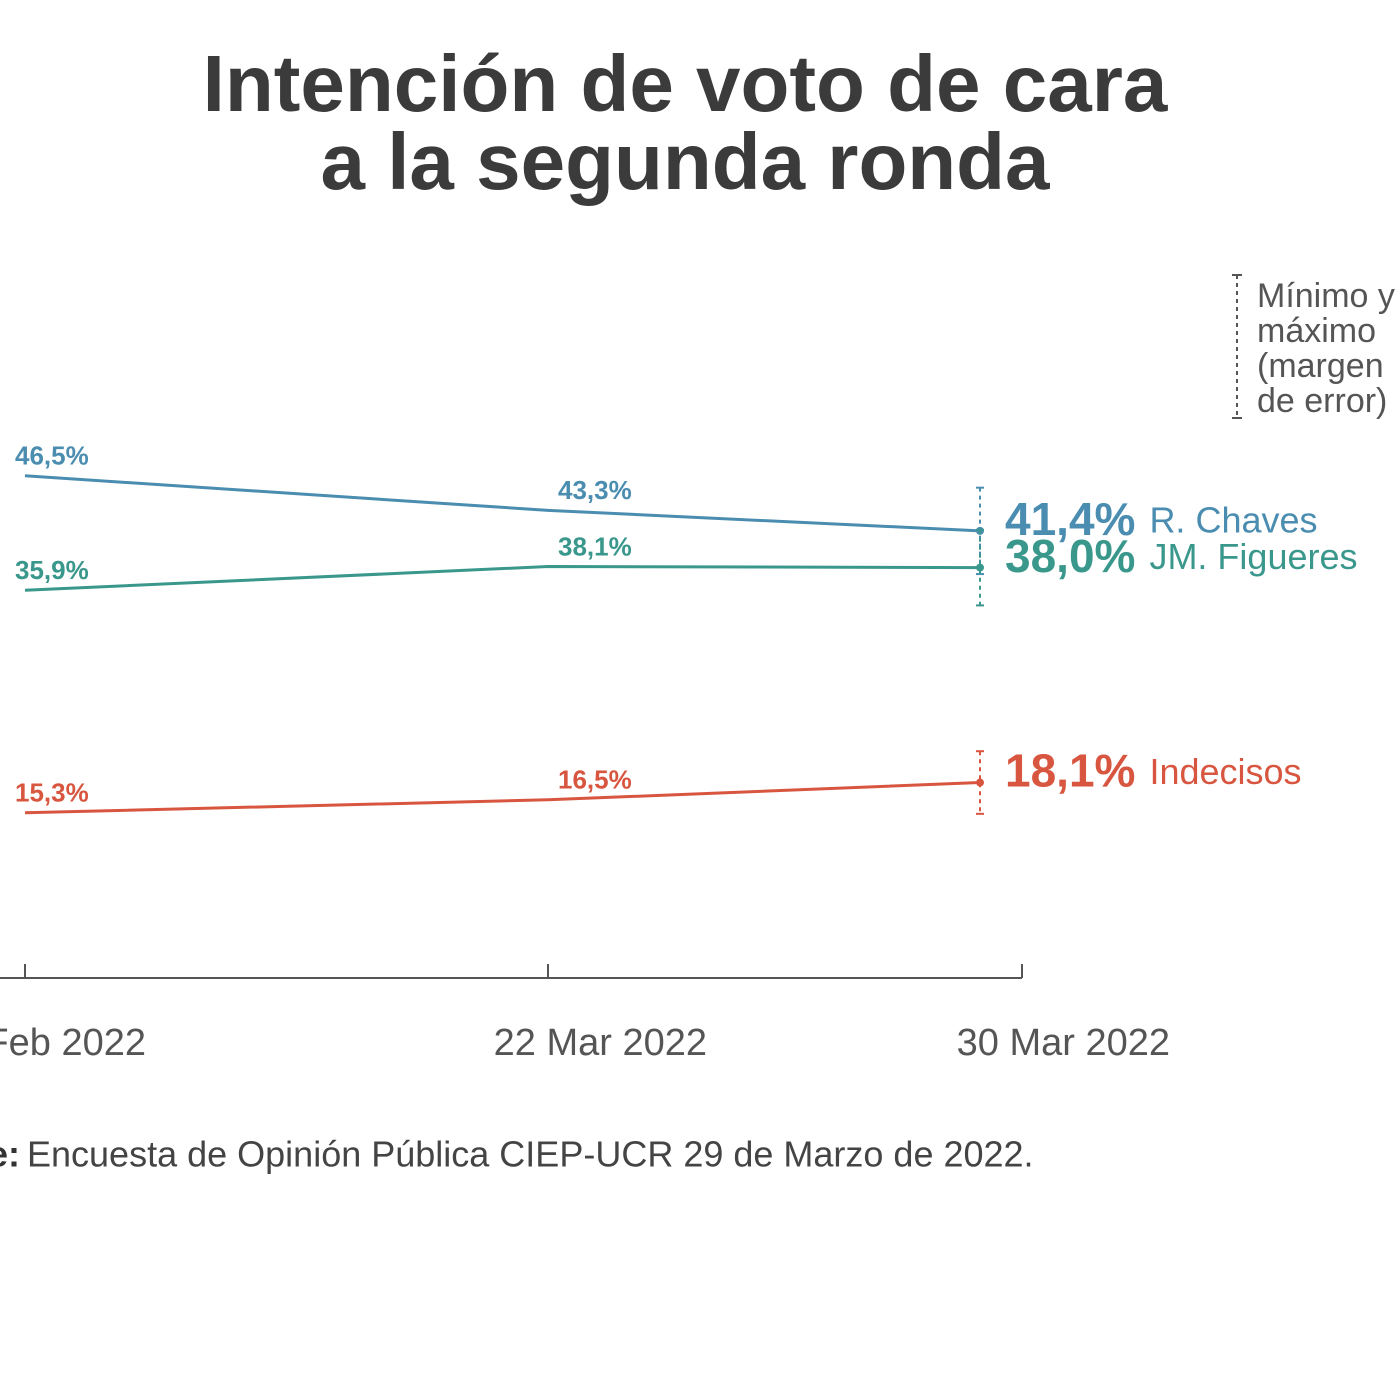 The width and height of the screenshot is (1400, 1400). I want to click on series-name: Indecisos, so click(1225, 771).